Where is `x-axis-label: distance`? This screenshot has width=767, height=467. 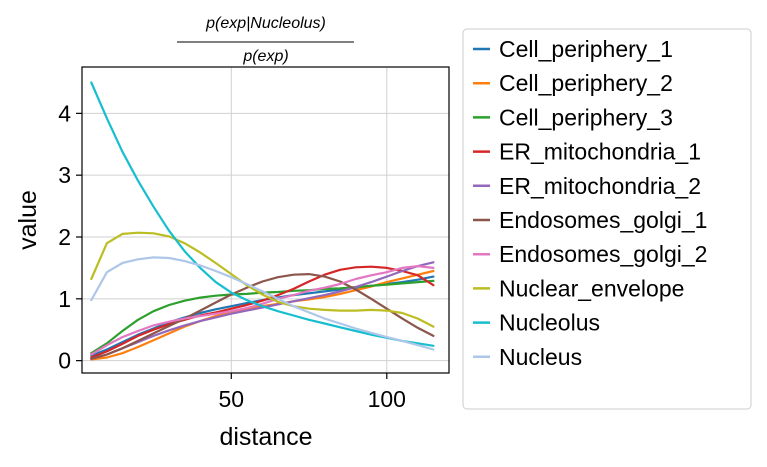
x-axis-label: distance is located at coordinates (265, 437).